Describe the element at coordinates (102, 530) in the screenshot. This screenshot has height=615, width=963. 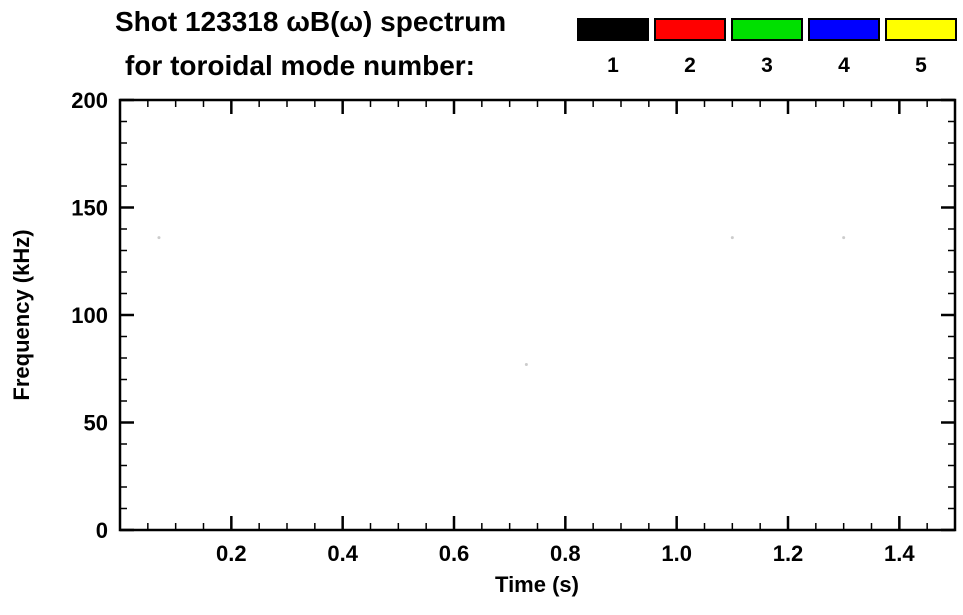
I see `y-tick-label: 0` at that location.